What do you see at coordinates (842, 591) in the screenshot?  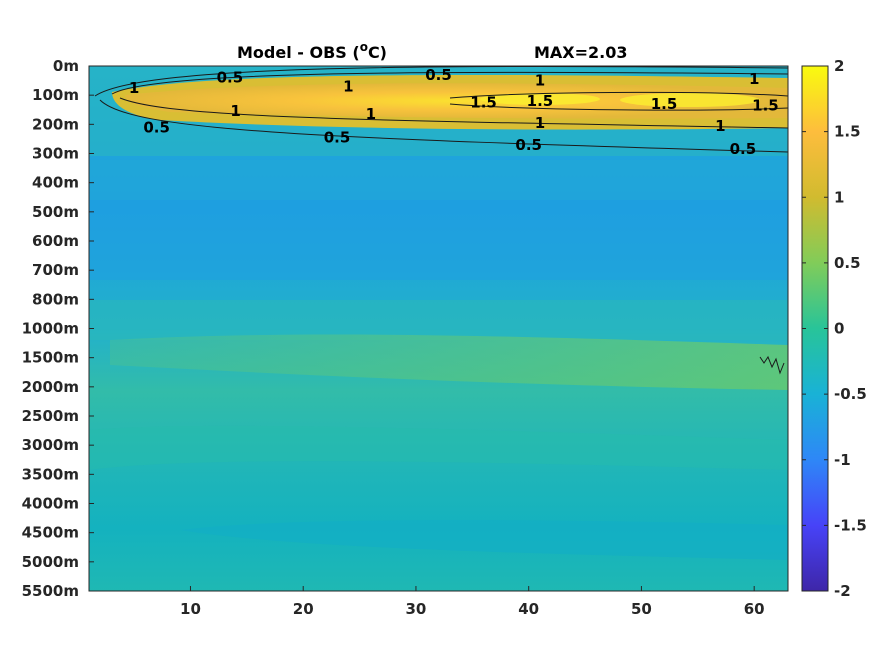 I see `colorbar-tick-label: -2` at bounding box center [842, 591].